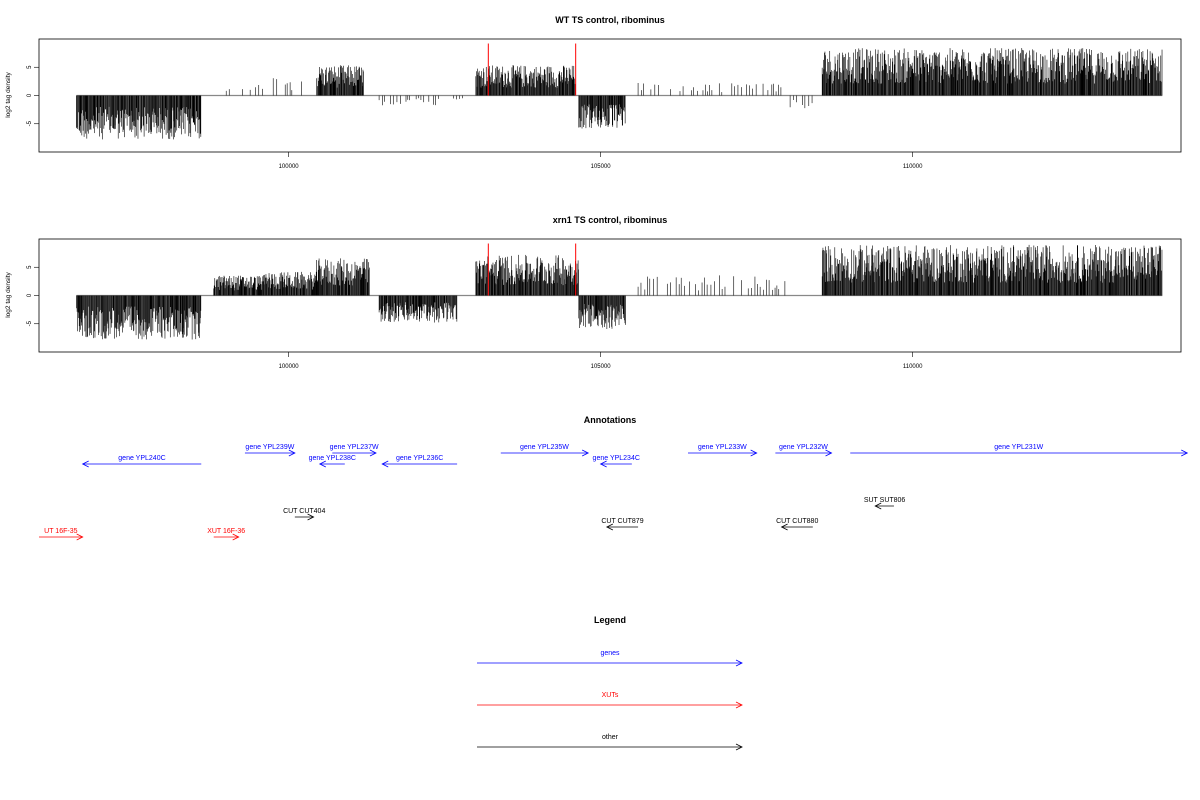 The height and width of the screenshot is (800, 1200). I want to click on legend-title: Legend, so click(610, 620).